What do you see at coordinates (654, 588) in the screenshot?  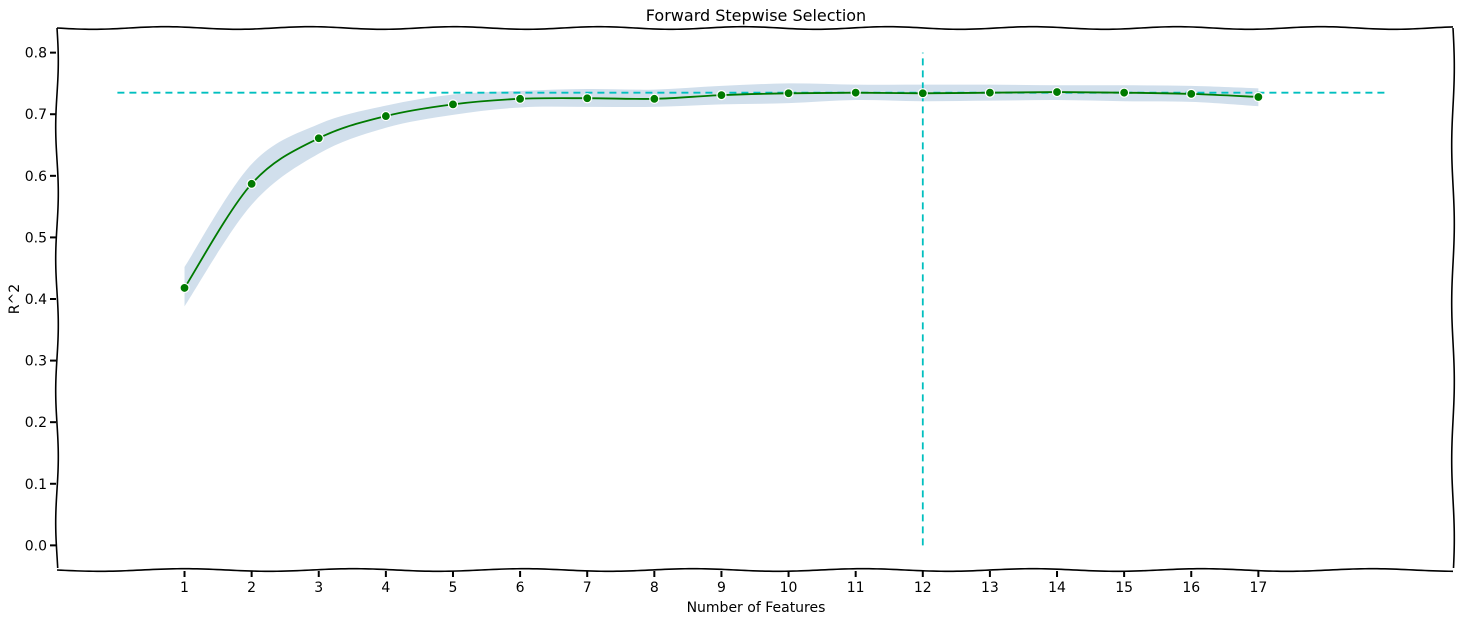 I see `x-tick-label: 8` at bounding box center [654, 588].